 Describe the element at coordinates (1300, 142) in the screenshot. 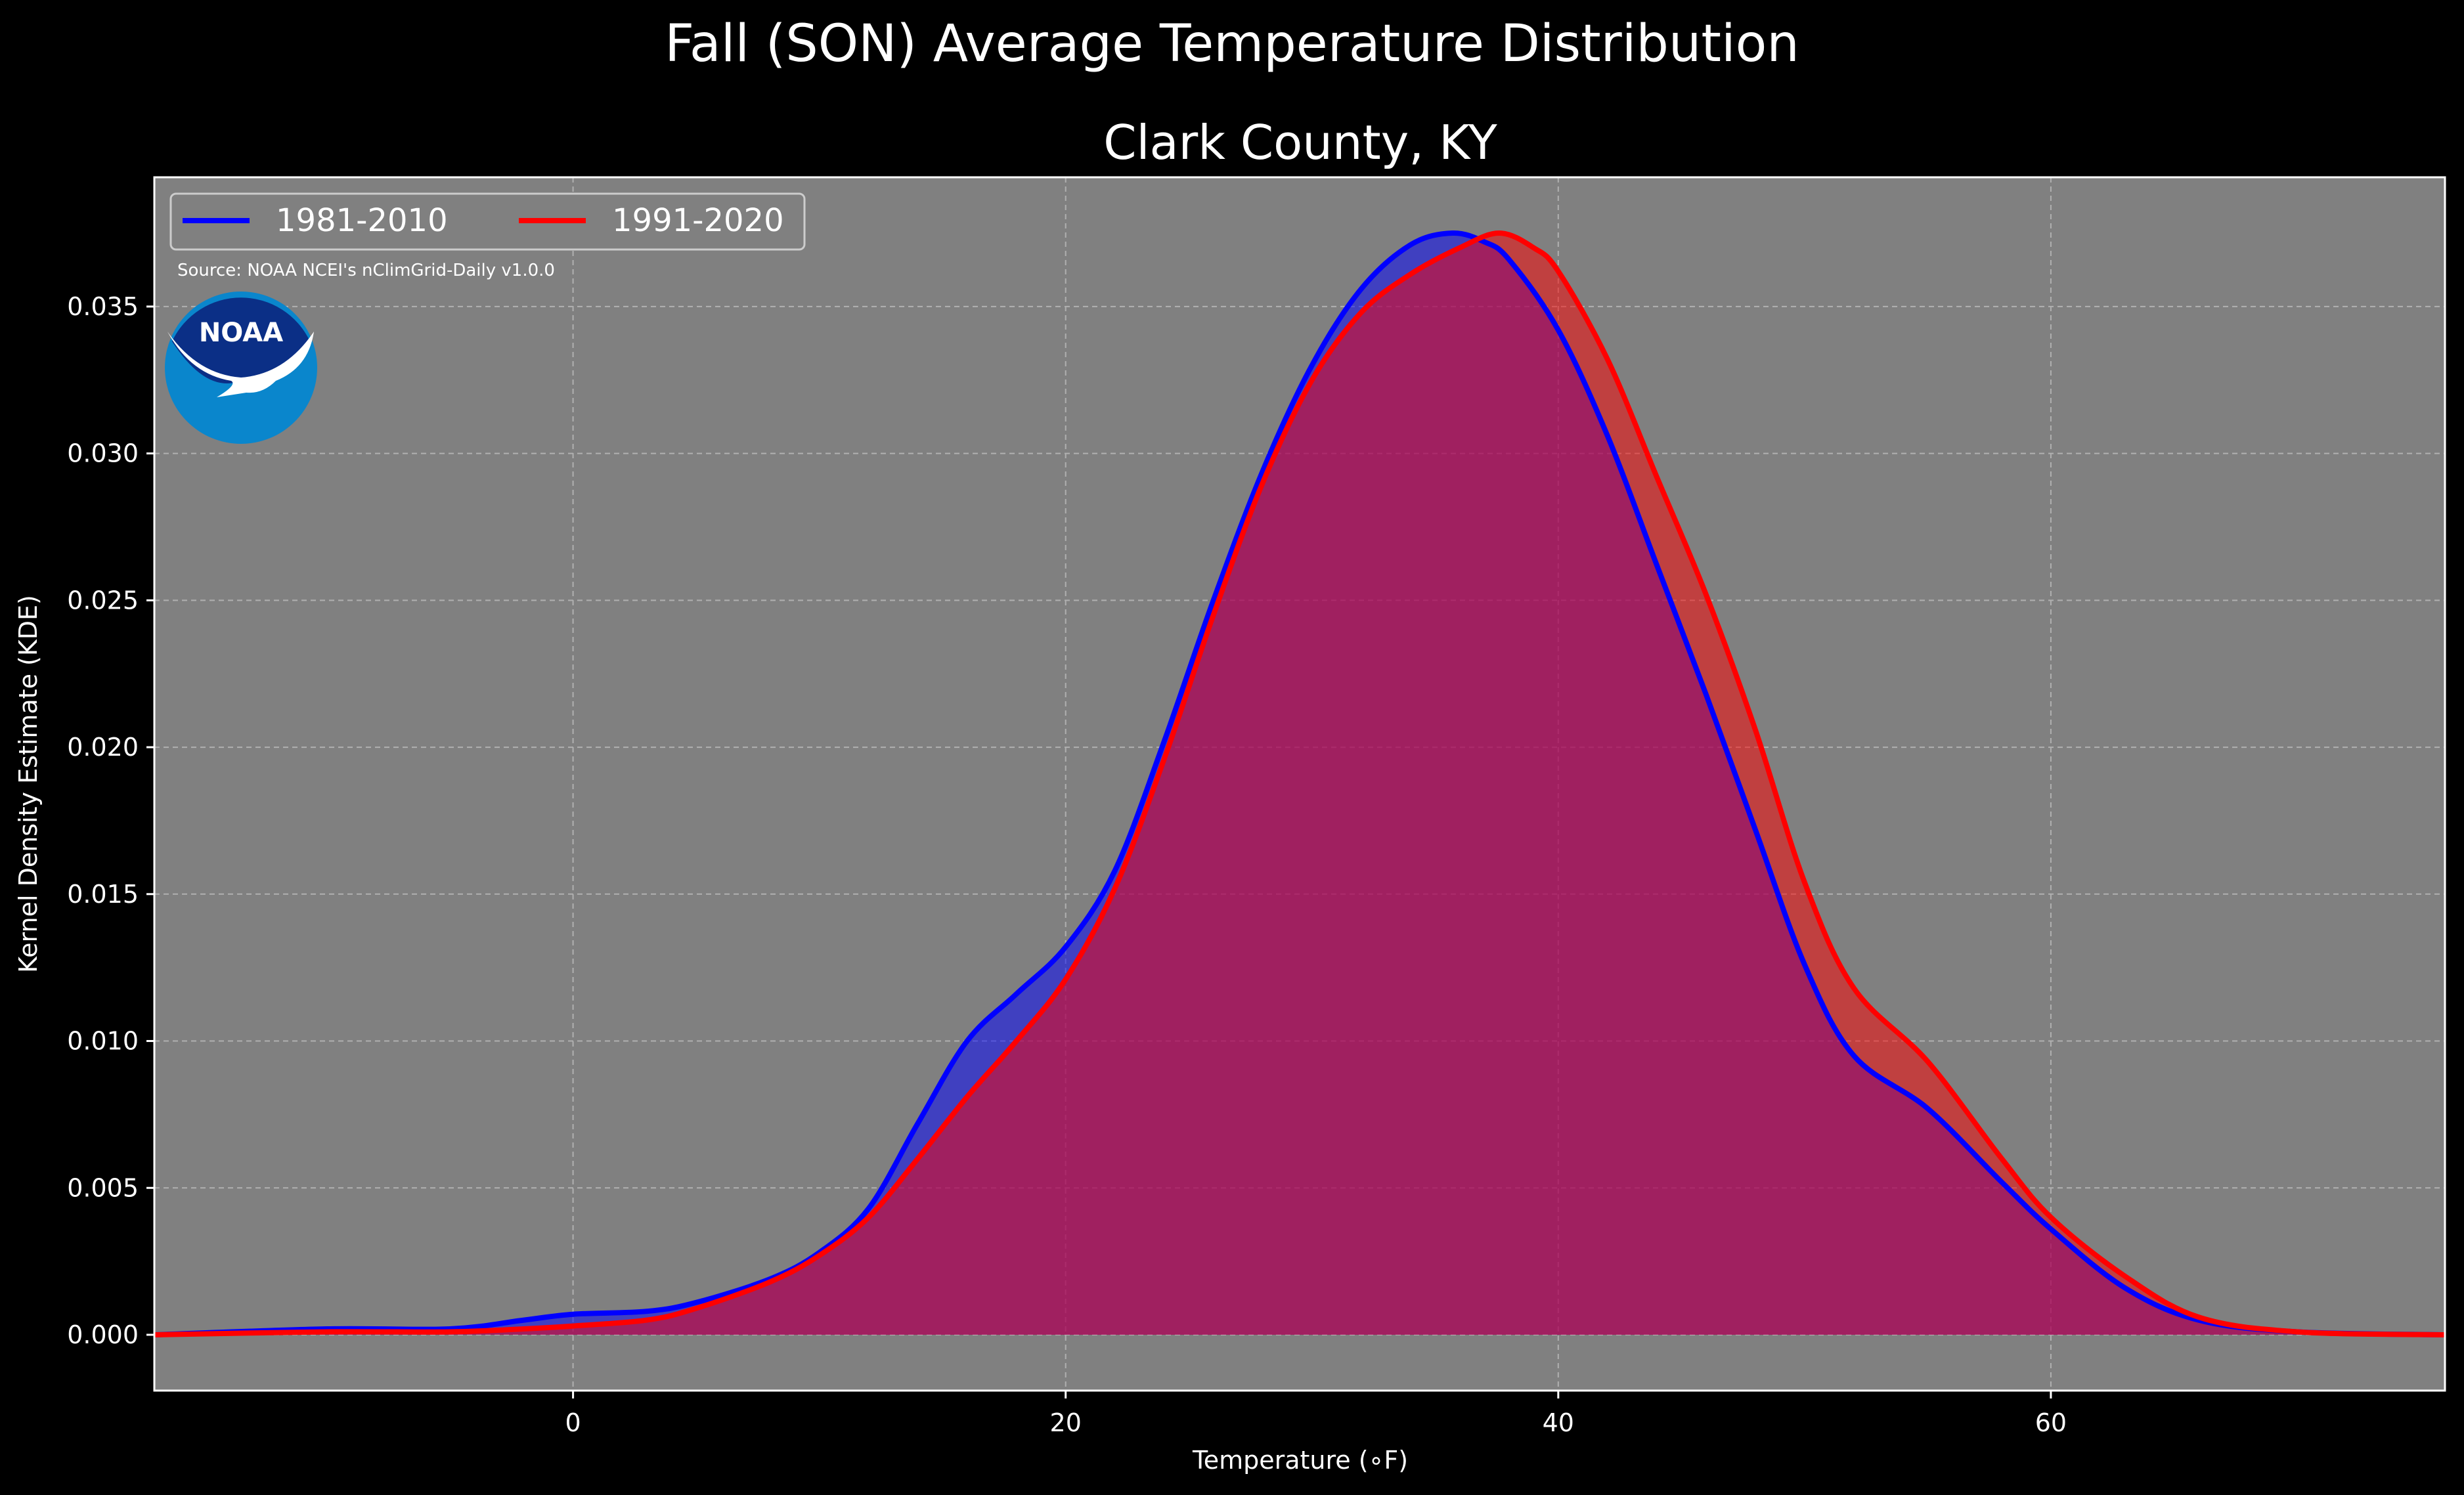

I see `chart-subtitle: Clark County, KY` at that location.